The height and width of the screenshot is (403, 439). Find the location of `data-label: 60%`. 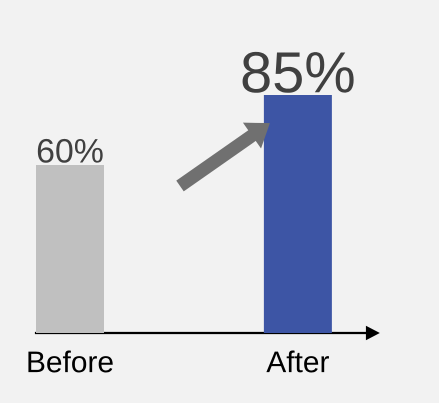

data-label: 60% is located at coordinates (70, 150).